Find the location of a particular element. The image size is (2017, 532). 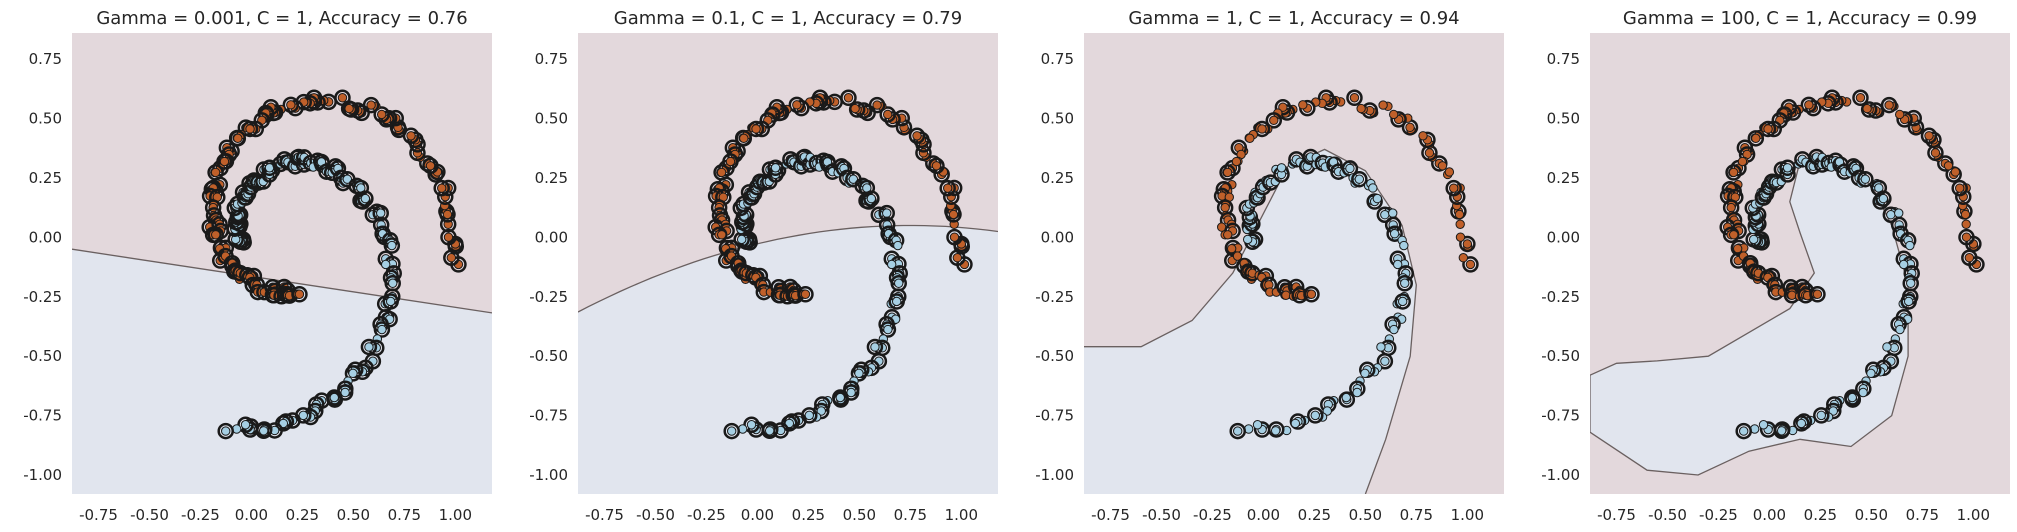

y-tick-label: -0.25 is located at coordinates (1054, 297).